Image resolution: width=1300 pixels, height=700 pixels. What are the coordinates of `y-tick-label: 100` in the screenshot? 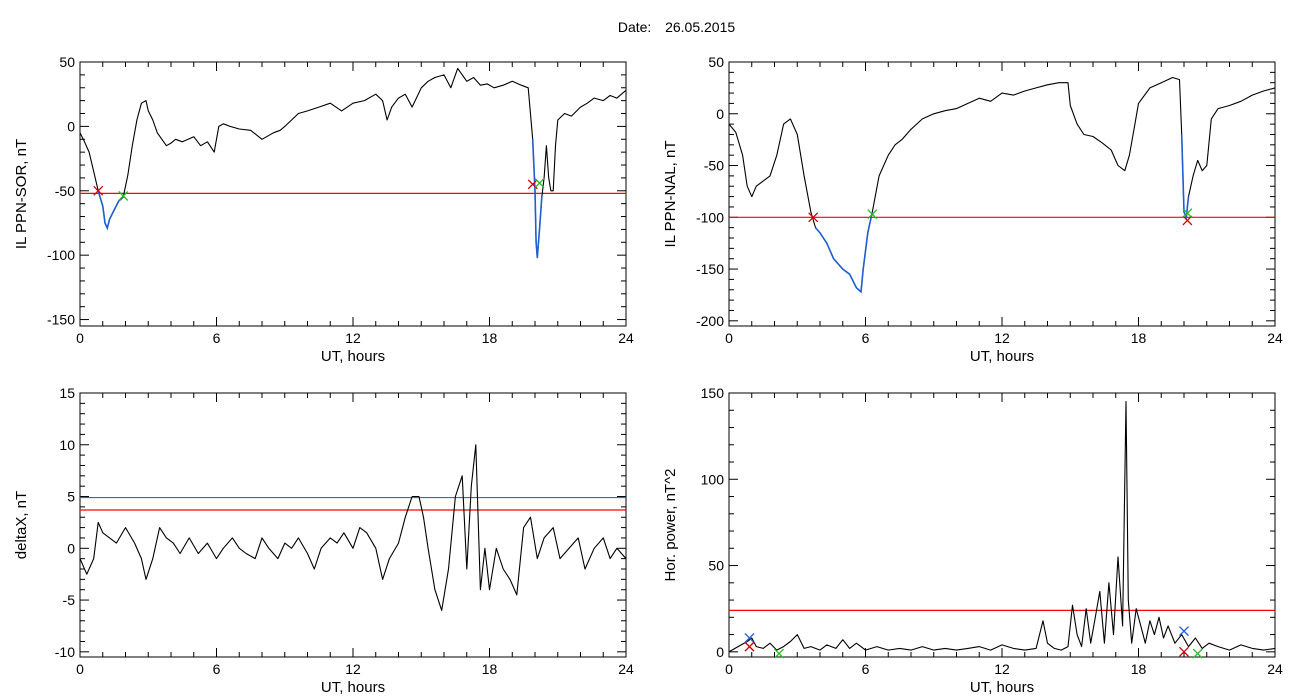 It's located at (713, 479).